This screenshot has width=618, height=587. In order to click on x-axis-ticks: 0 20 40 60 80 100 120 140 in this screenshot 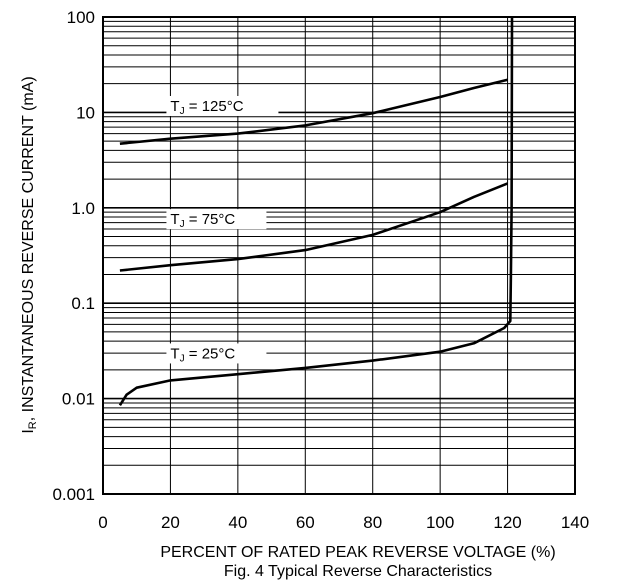, I will do `click(343, 522)`.